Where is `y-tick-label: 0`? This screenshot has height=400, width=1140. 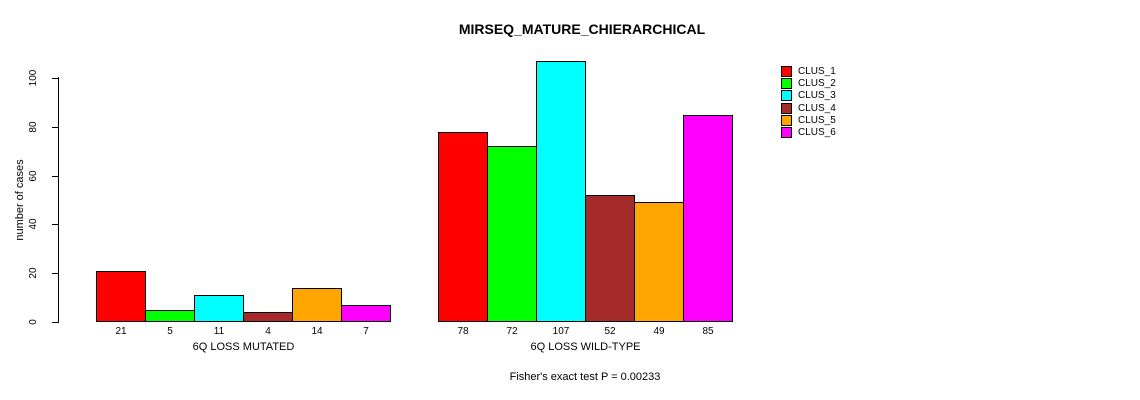
y-tick-label: 0 is located at coordinates (33, 322).